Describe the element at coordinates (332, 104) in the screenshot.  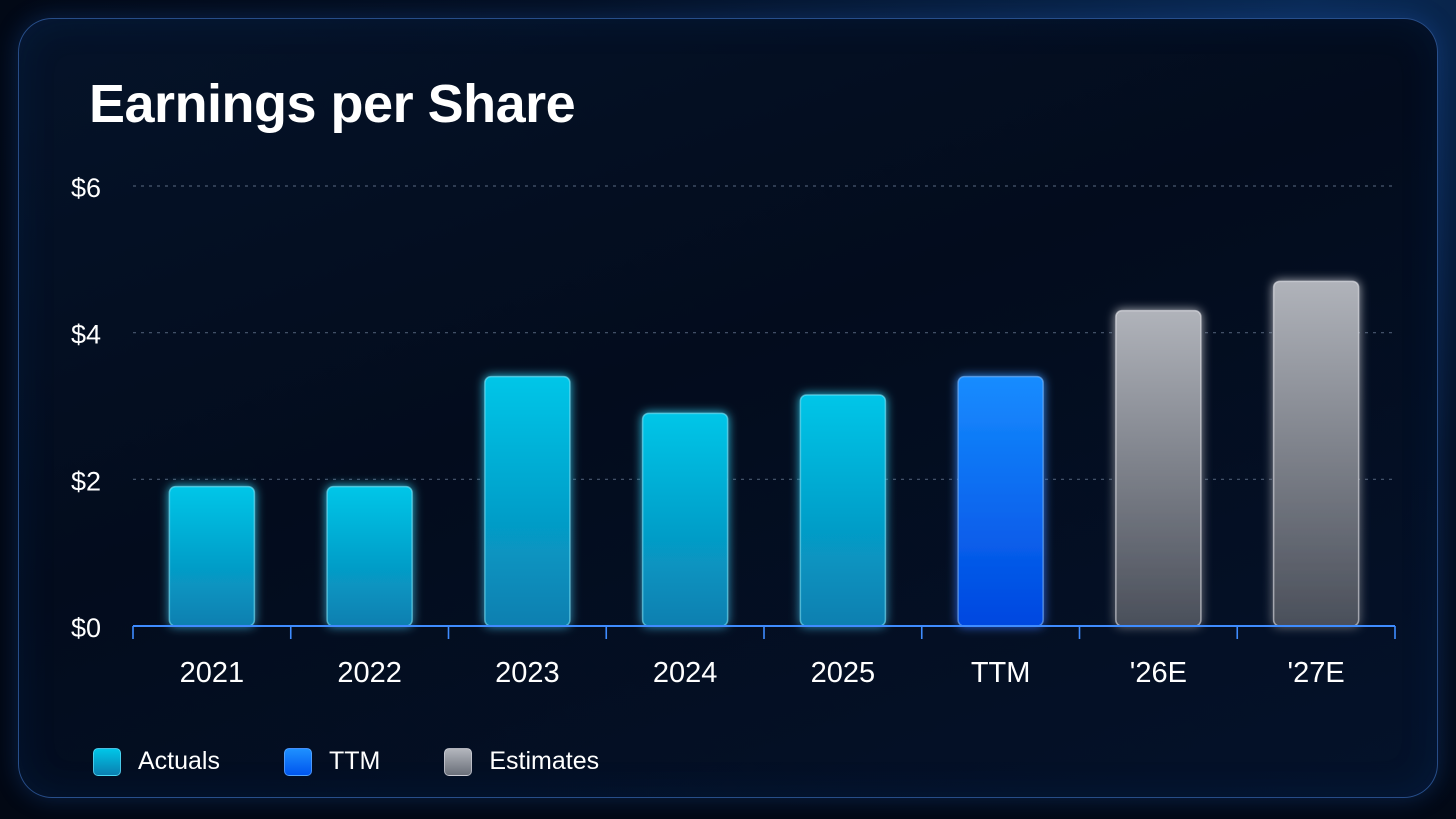
I see `chart-title: Earnings per Share` at that location.